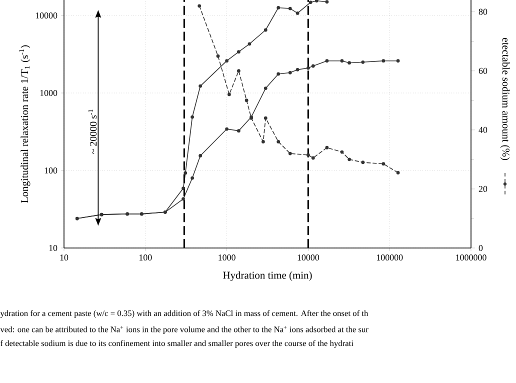  What do you see at coordinates (309, 257) in the screenshot?
I see `x-tick-label: 10000` at bounding box center [309, 257].